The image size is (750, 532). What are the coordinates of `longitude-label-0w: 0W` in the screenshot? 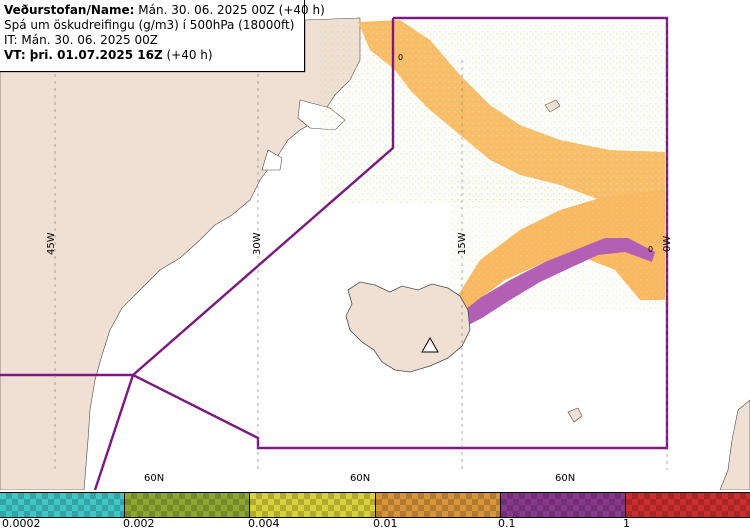 It's located at (667, 243).